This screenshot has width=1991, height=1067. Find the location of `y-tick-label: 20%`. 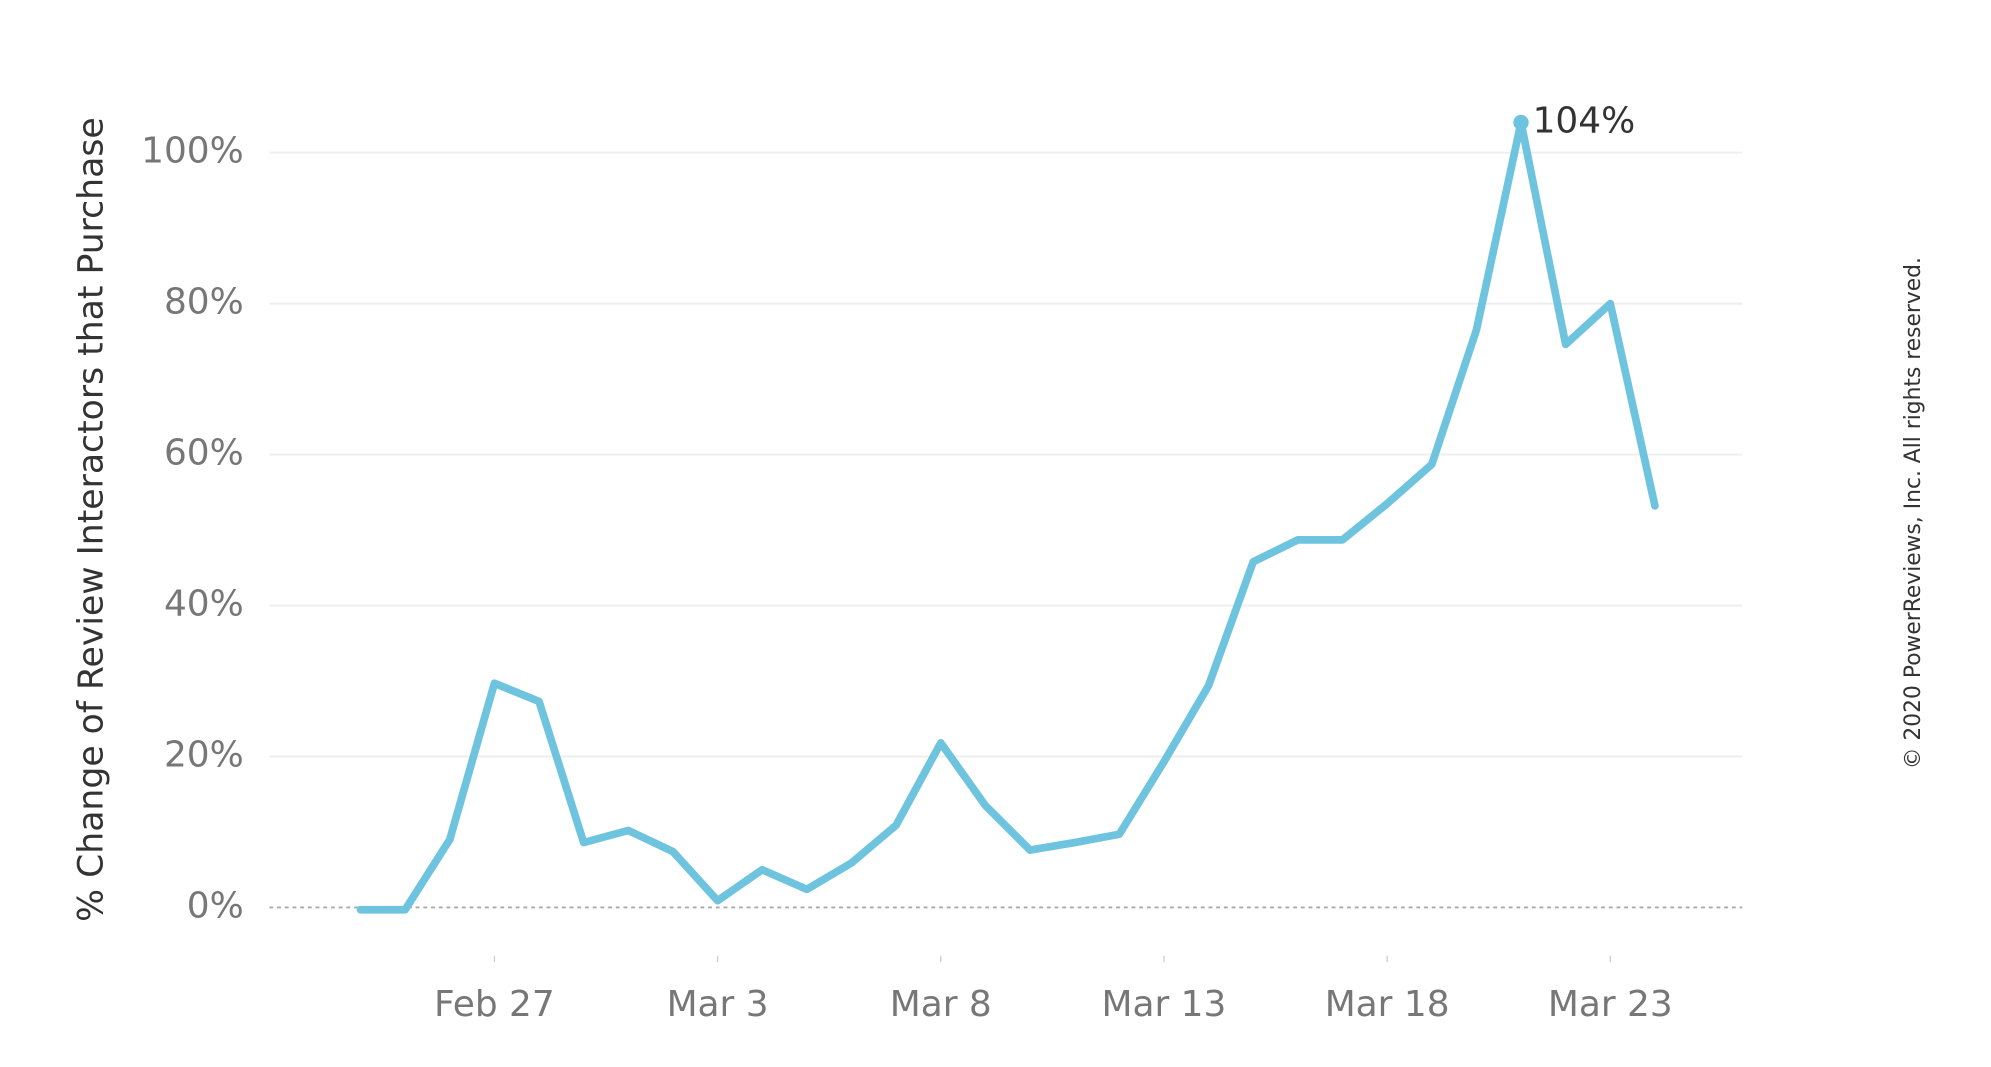

y-tick-label: 20% is located at coordinates (204, 755).